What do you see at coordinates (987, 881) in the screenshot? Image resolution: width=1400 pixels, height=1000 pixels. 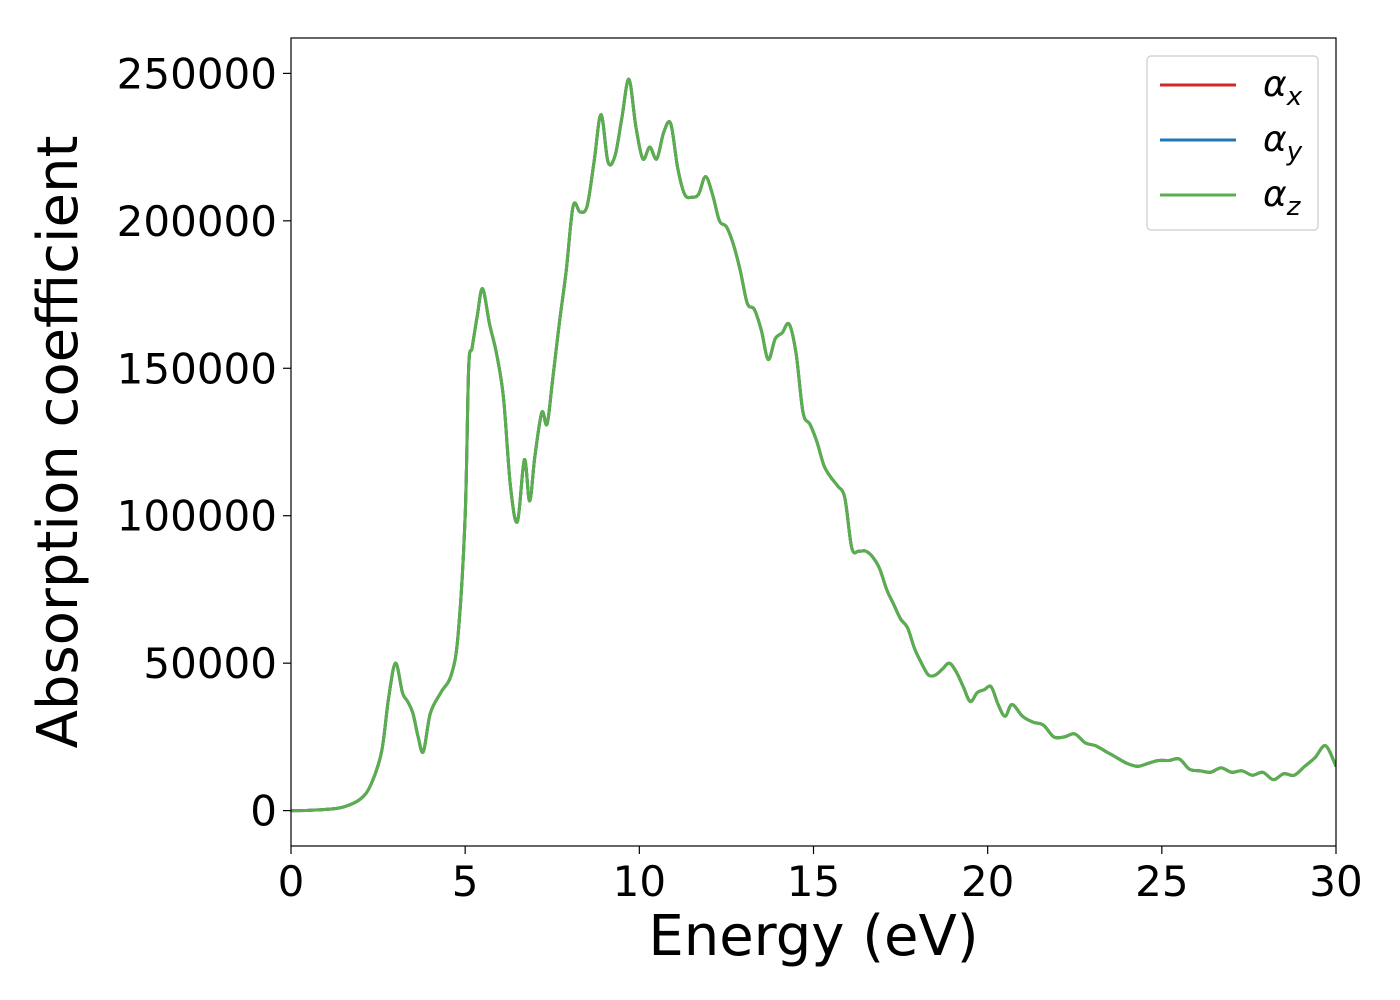 I see `x-tick-label: 20` at bounding box center [987, 881].